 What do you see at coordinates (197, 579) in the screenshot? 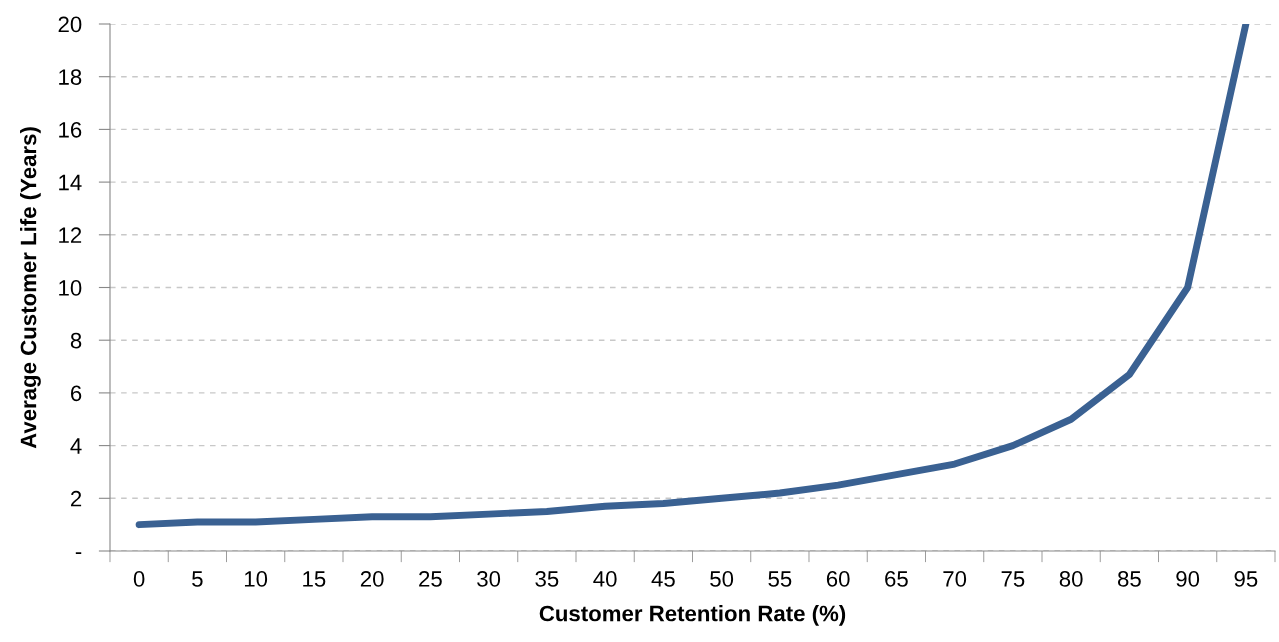
I see `x-tick-label: 5` at bounding box center [197, 579].